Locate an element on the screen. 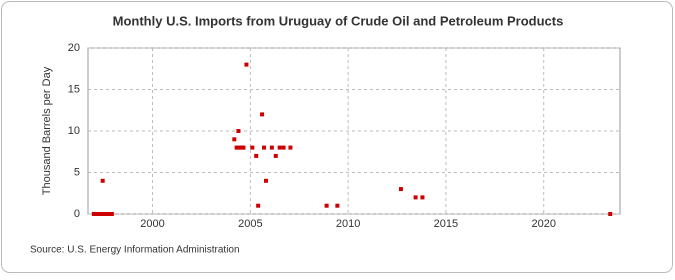  x-tick-label: 2010 is located at coordinates (348, 224).